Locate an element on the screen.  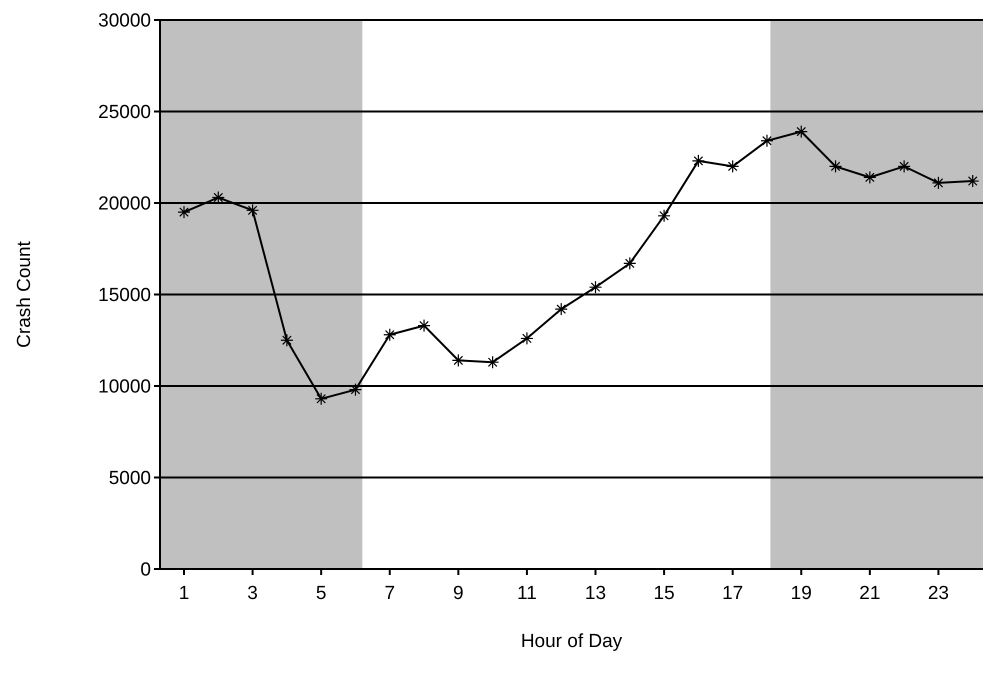
x-tick-label: 9 is located at coordinates (458, 593).